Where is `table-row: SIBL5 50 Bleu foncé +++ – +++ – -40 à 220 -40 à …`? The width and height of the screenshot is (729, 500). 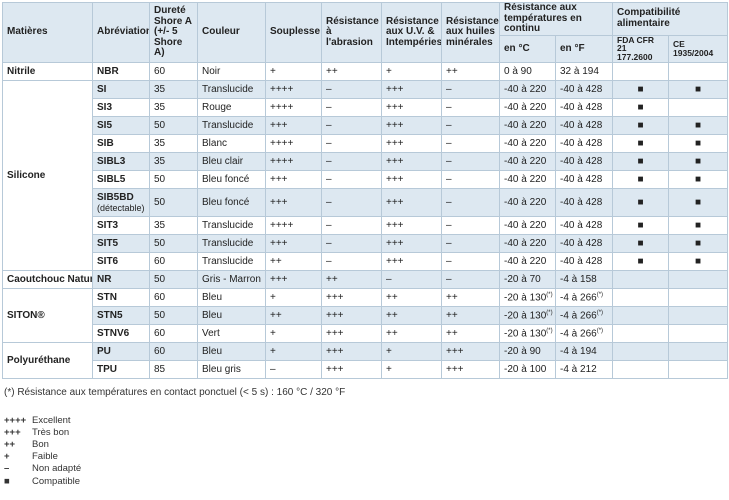
table-row: SIBL5 50 Bleu foncé +++ – +++ – -40 à 220 -40 à … is located at coordinates (366, 180).